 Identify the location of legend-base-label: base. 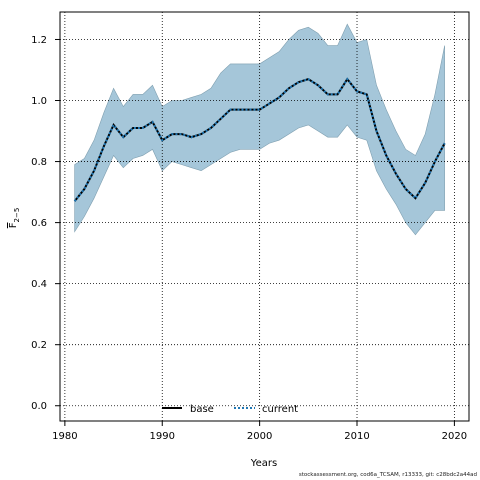
(202, 409).